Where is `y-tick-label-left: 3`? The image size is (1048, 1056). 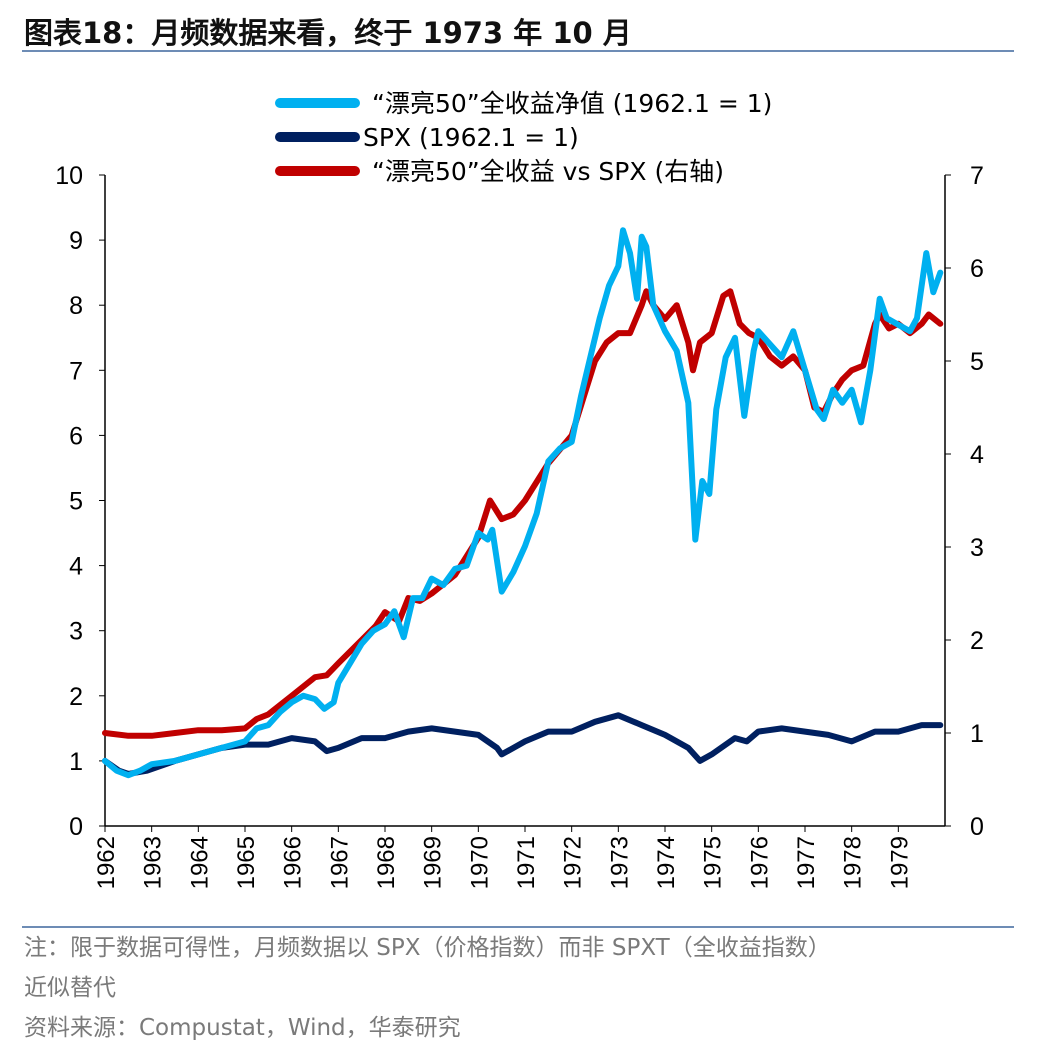 y-tick-label-left: 3 is located at coordinates (76, 632).